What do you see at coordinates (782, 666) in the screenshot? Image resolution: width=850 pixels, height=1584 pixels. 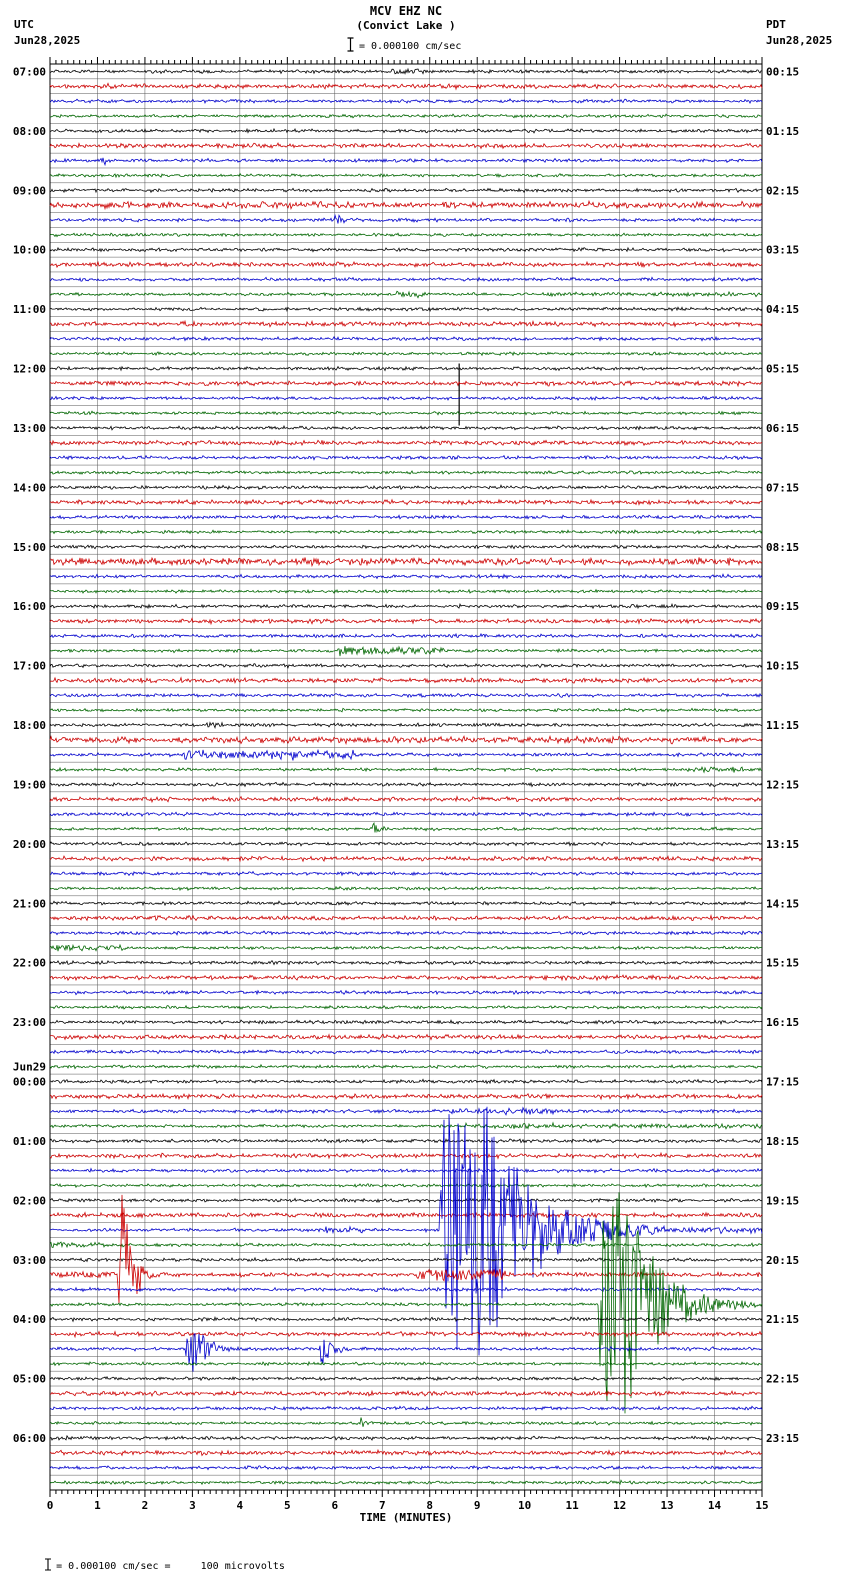 I see `pdt-time-label: 10:15` at bounding box center [782, 666].